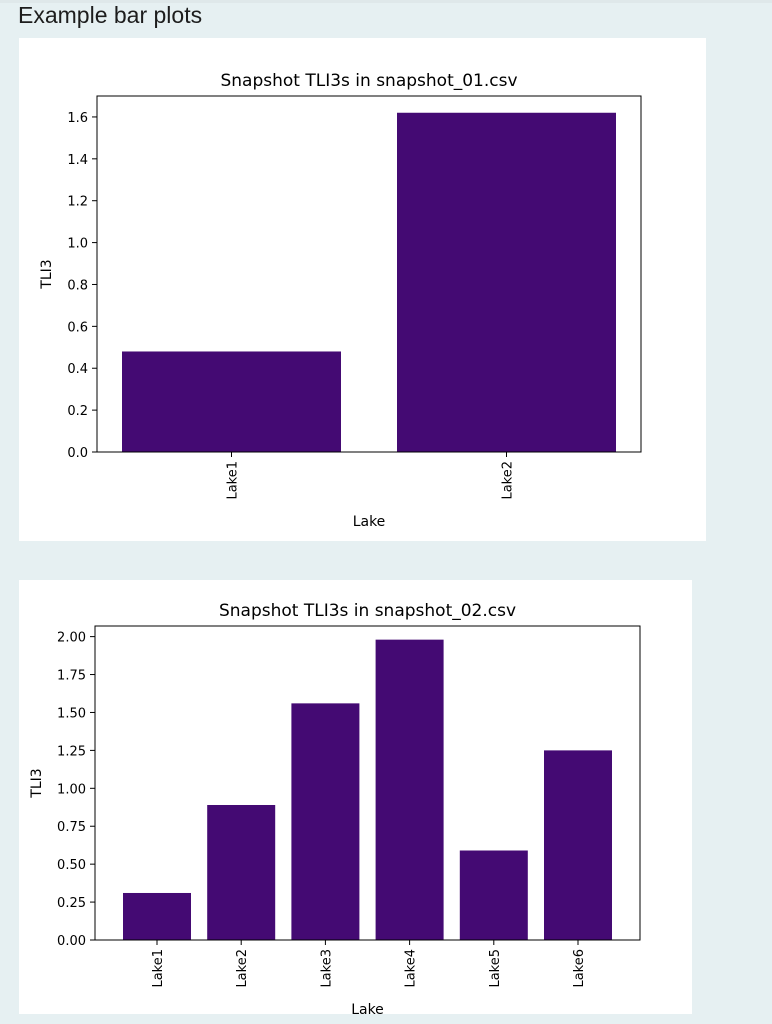 Image resolution: width=772 pixels, height=1024 pixels. What do you see at coordinates (77, 118) in the screenshot?
I see `y-tick-label: 1.6` at bounding box center [77, 118].